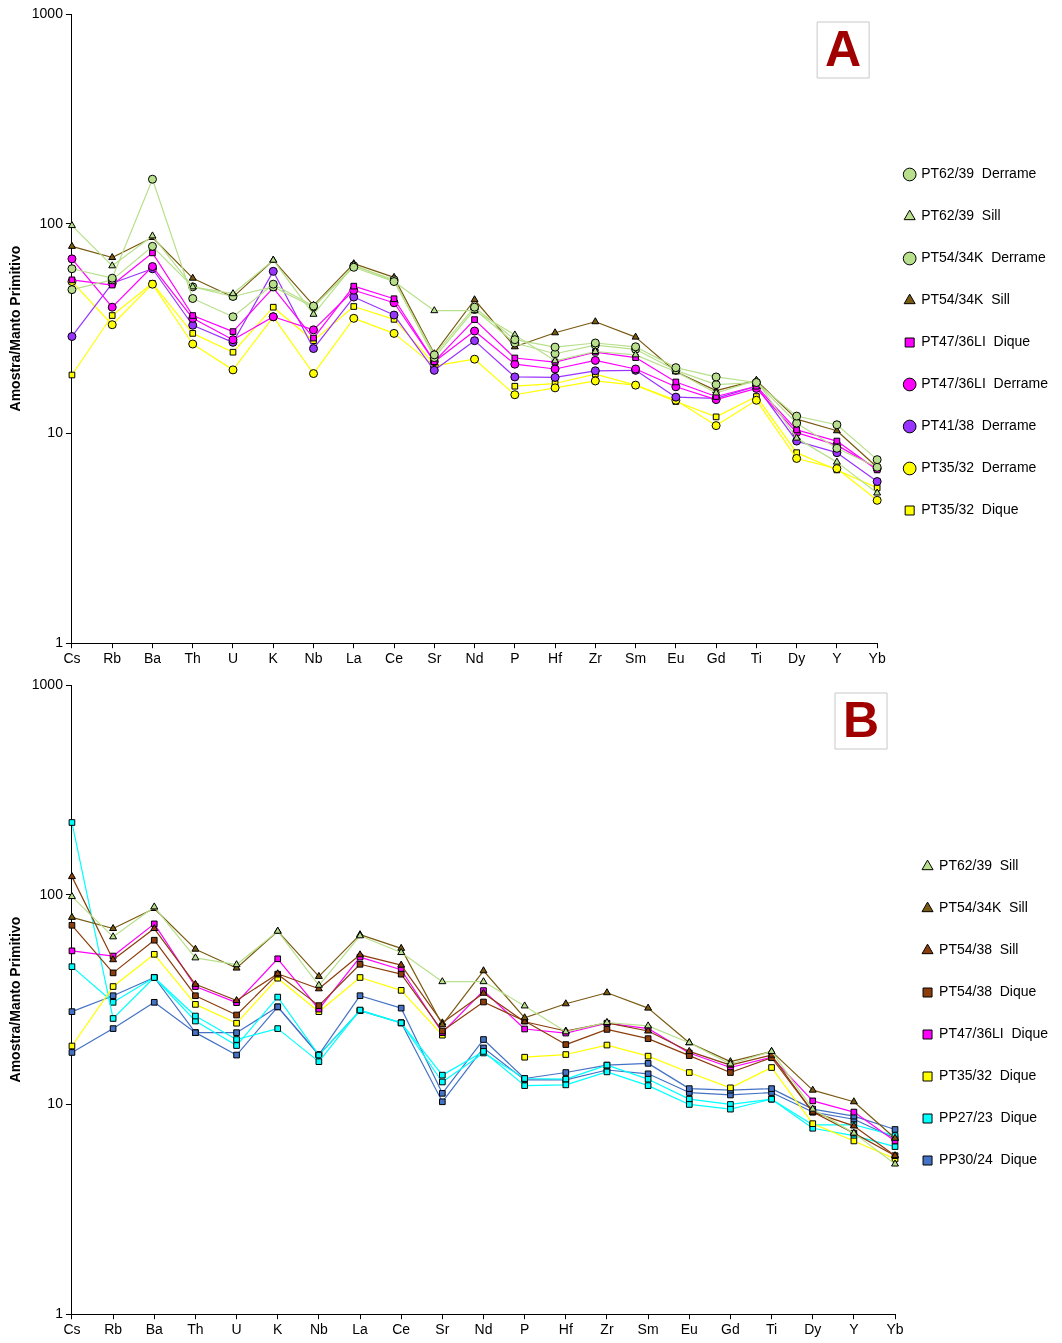  I want to click on legend-label: PT47/36LI Derrame, so click(985, 383).